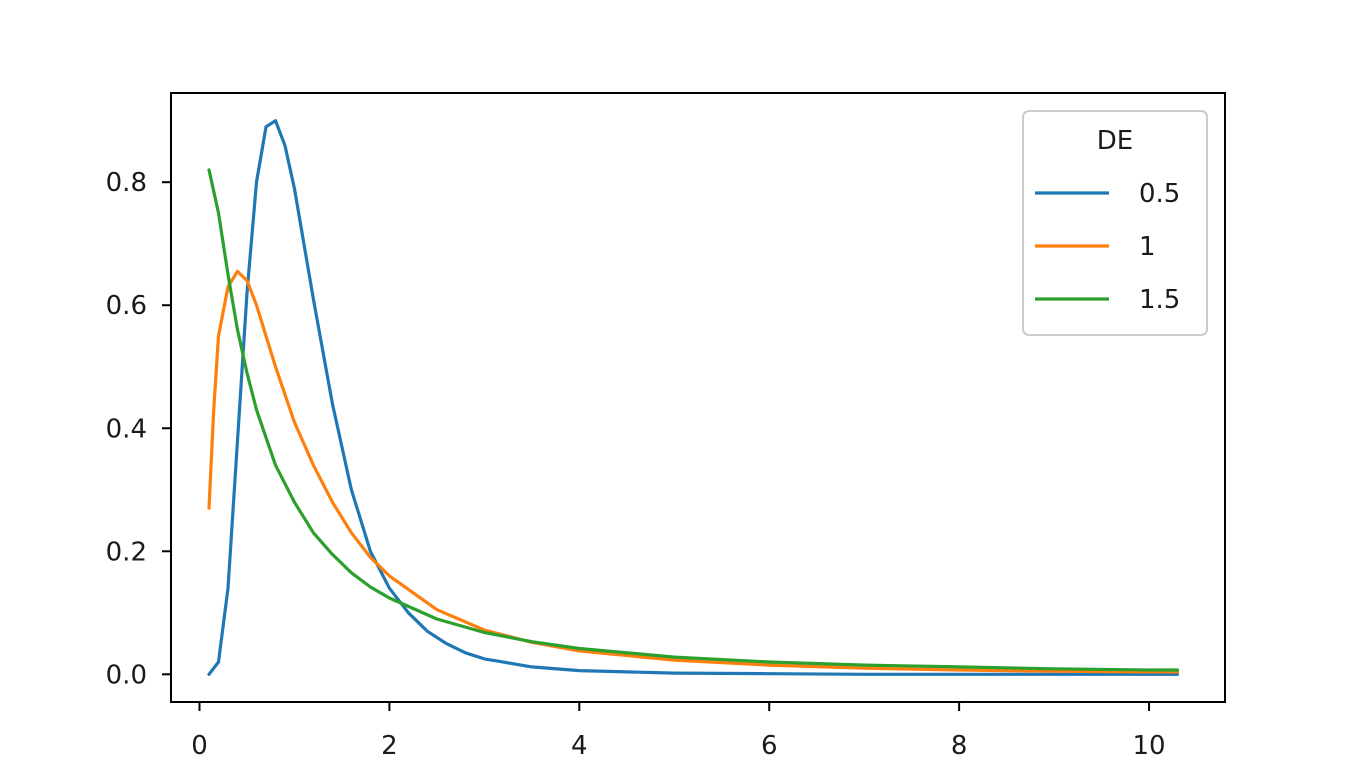  I want to click on y-tick-label: 0.6, so click(126, 306).